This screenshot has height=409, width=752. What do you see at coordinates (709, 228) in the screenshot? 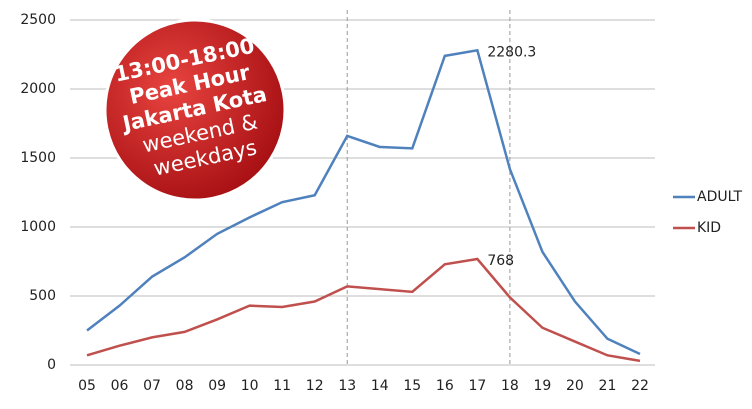
I see `legend-label: KID` at bounding box center [709, 228].